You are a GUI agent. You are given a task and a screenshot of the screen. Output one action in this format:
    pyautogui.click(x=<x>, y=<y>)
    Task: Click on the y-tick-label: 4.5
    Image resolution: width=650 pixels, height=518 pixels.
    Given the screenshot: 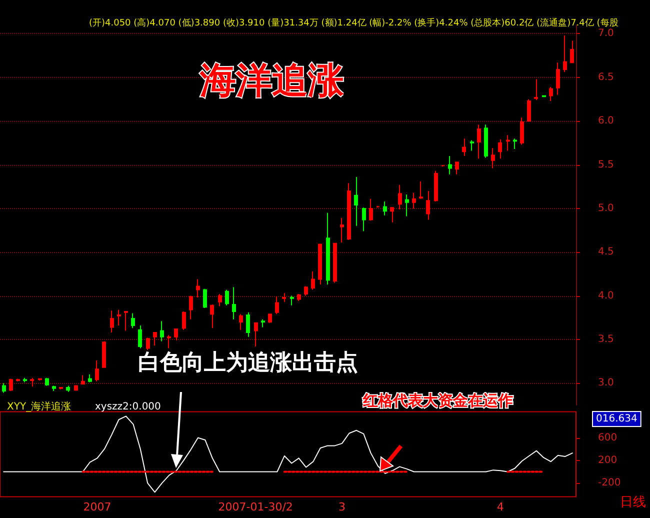 What is the action you would take?
    pyautogui.click(x=606, y=252)
    